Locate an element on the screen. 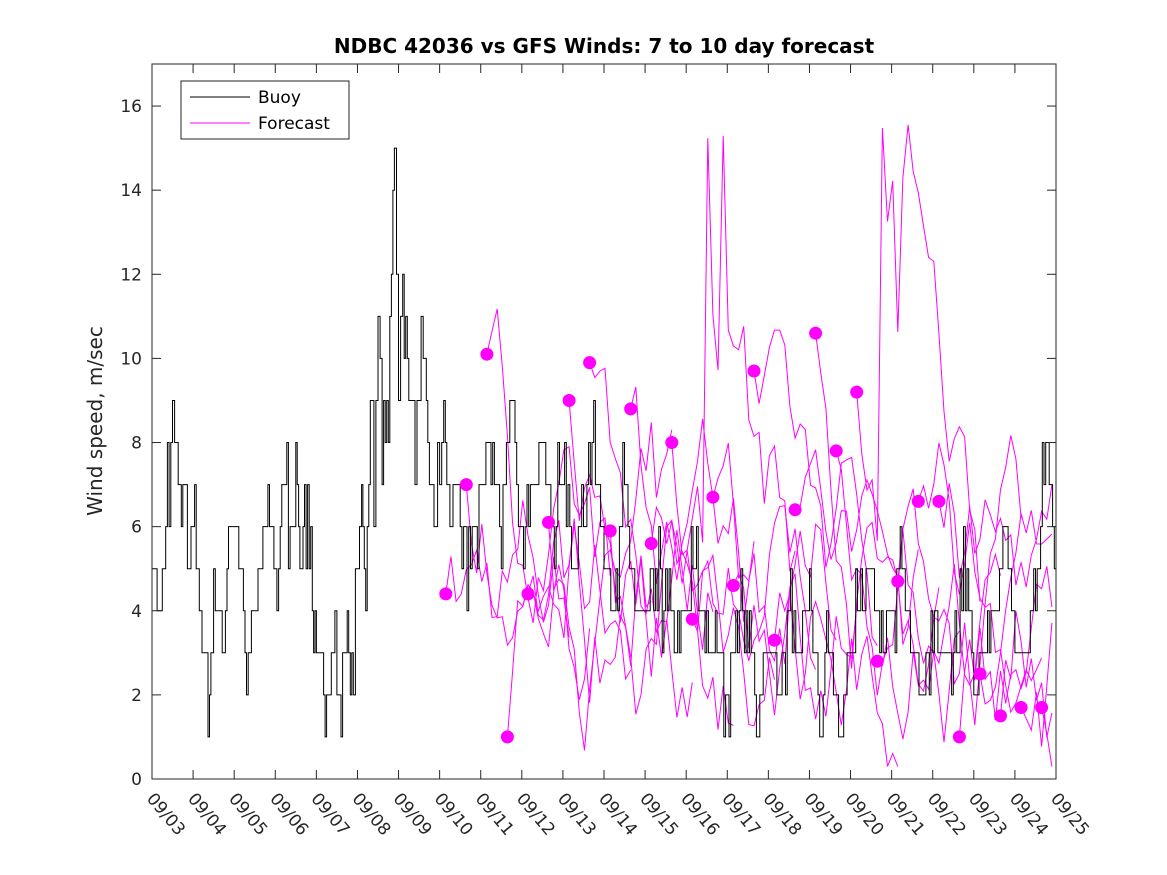 The height and width of the screenshot is (875, 1167). legend-box is located at coordinates (265, 110).